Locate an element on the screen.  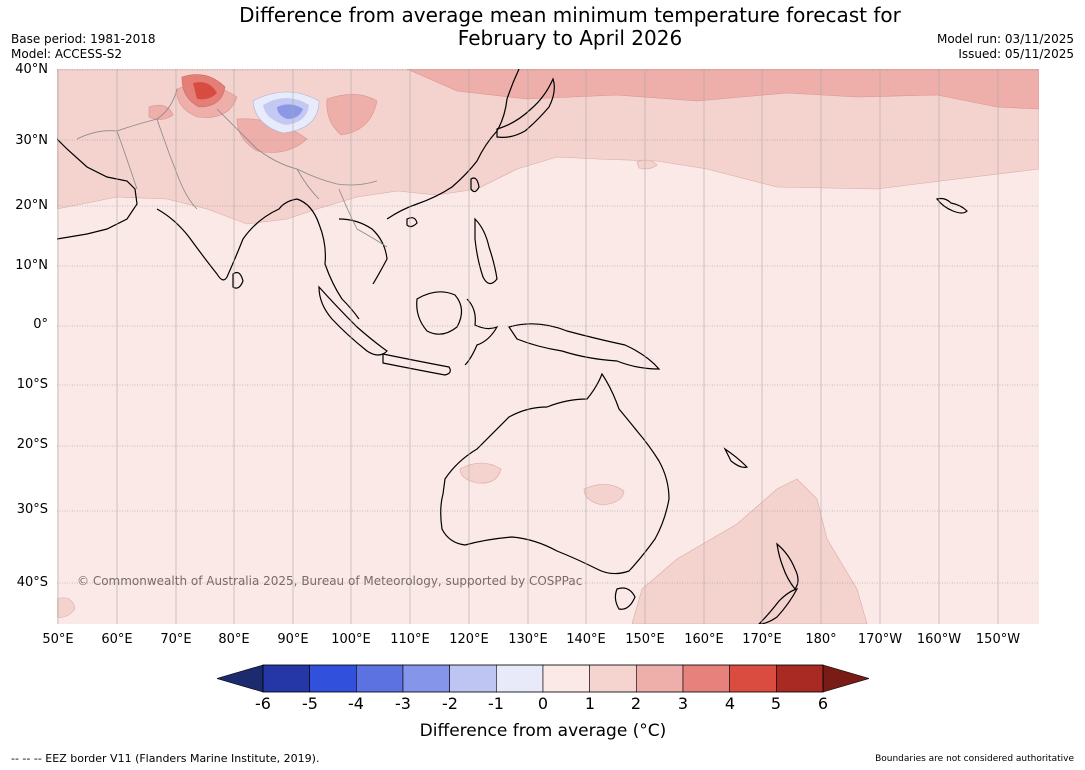
lon-label-120e: 120°E is located at coordinates (469, 639).